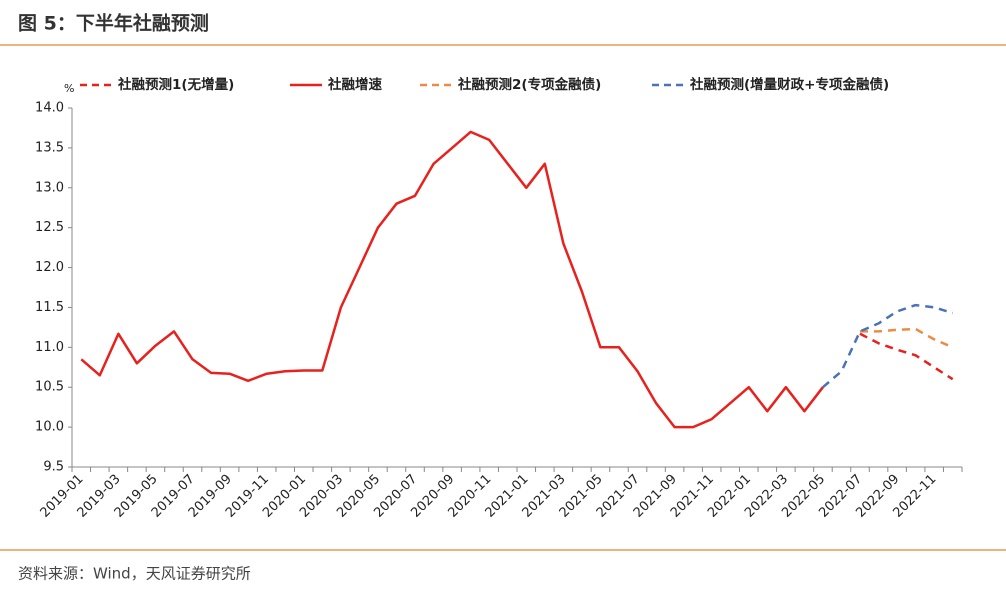  I want to click on y-tick-label: 11.5, so click(49, 307).